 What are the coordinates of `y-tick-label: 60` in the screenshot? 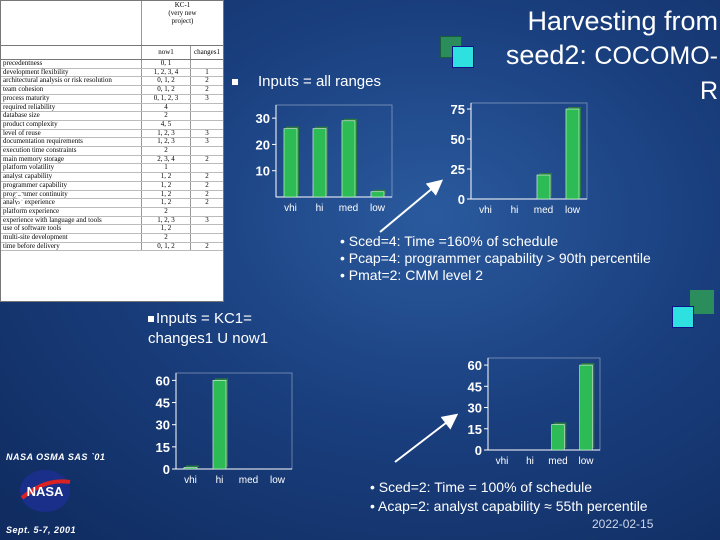 It's located at (475, 365).